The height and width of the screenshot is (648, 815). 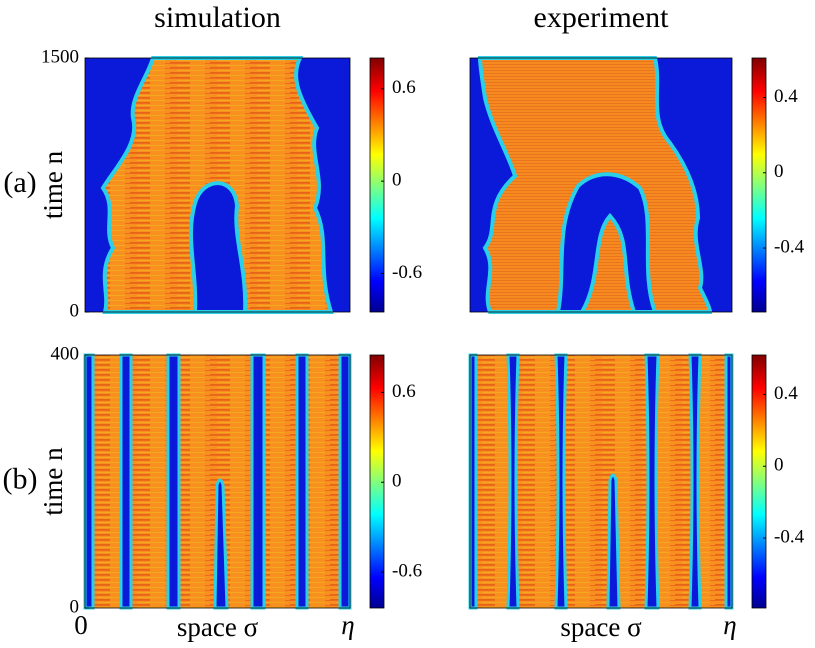 What do you see at coordinates (65, 353) in the screenshot?
I see `y-tick-label: 400` at bounding box center [65, 353].